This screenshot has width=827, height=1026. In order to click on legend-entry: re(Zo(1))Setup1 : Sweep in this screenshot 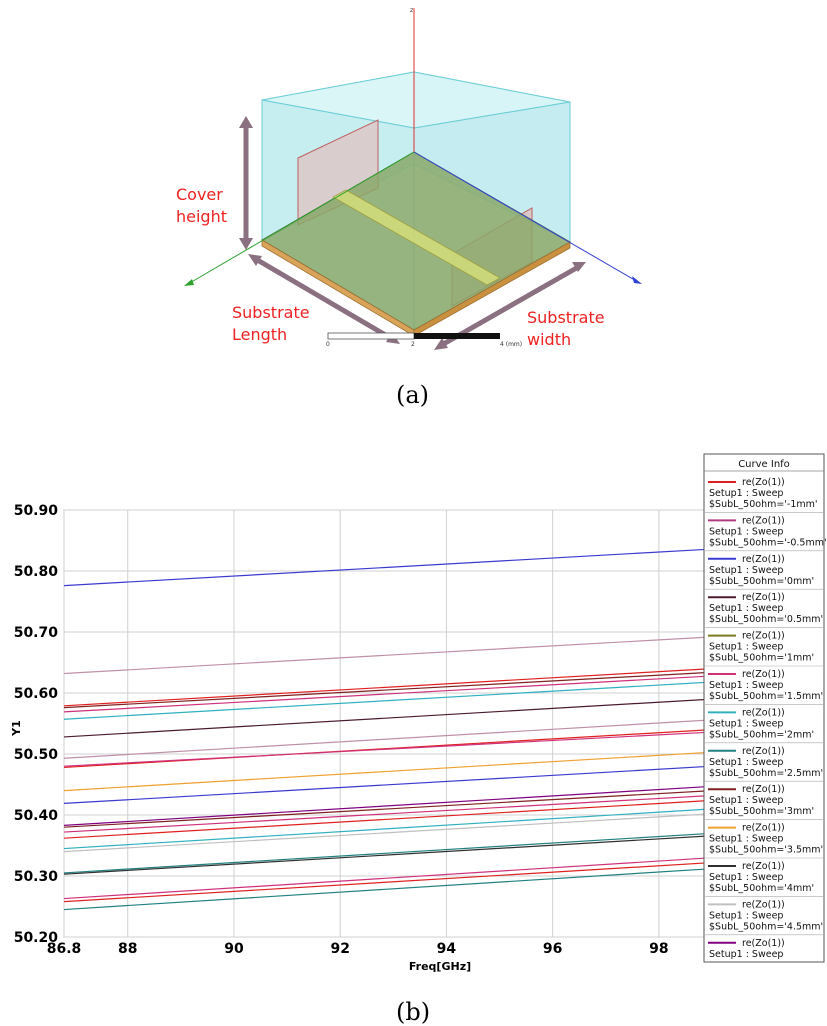, I will do `click(764, 947)`.